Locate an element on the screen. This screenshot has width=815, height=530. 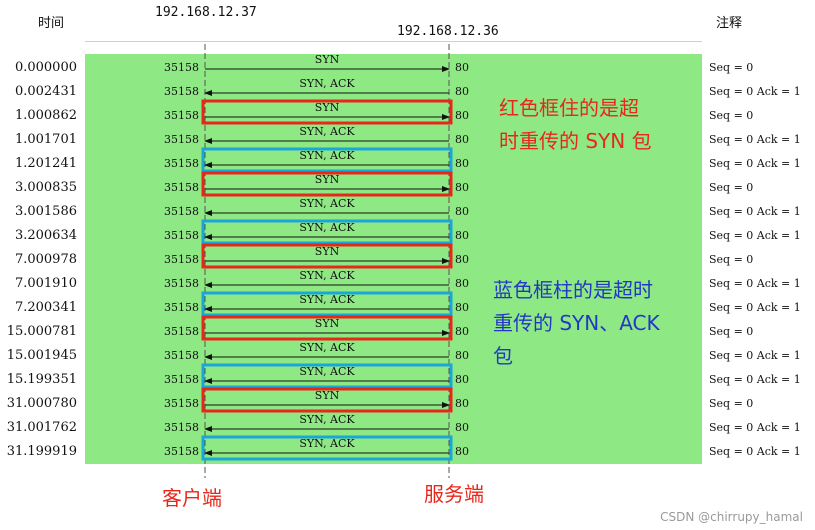
timestamp: 3.001586 is located at coordinates (46, 211).